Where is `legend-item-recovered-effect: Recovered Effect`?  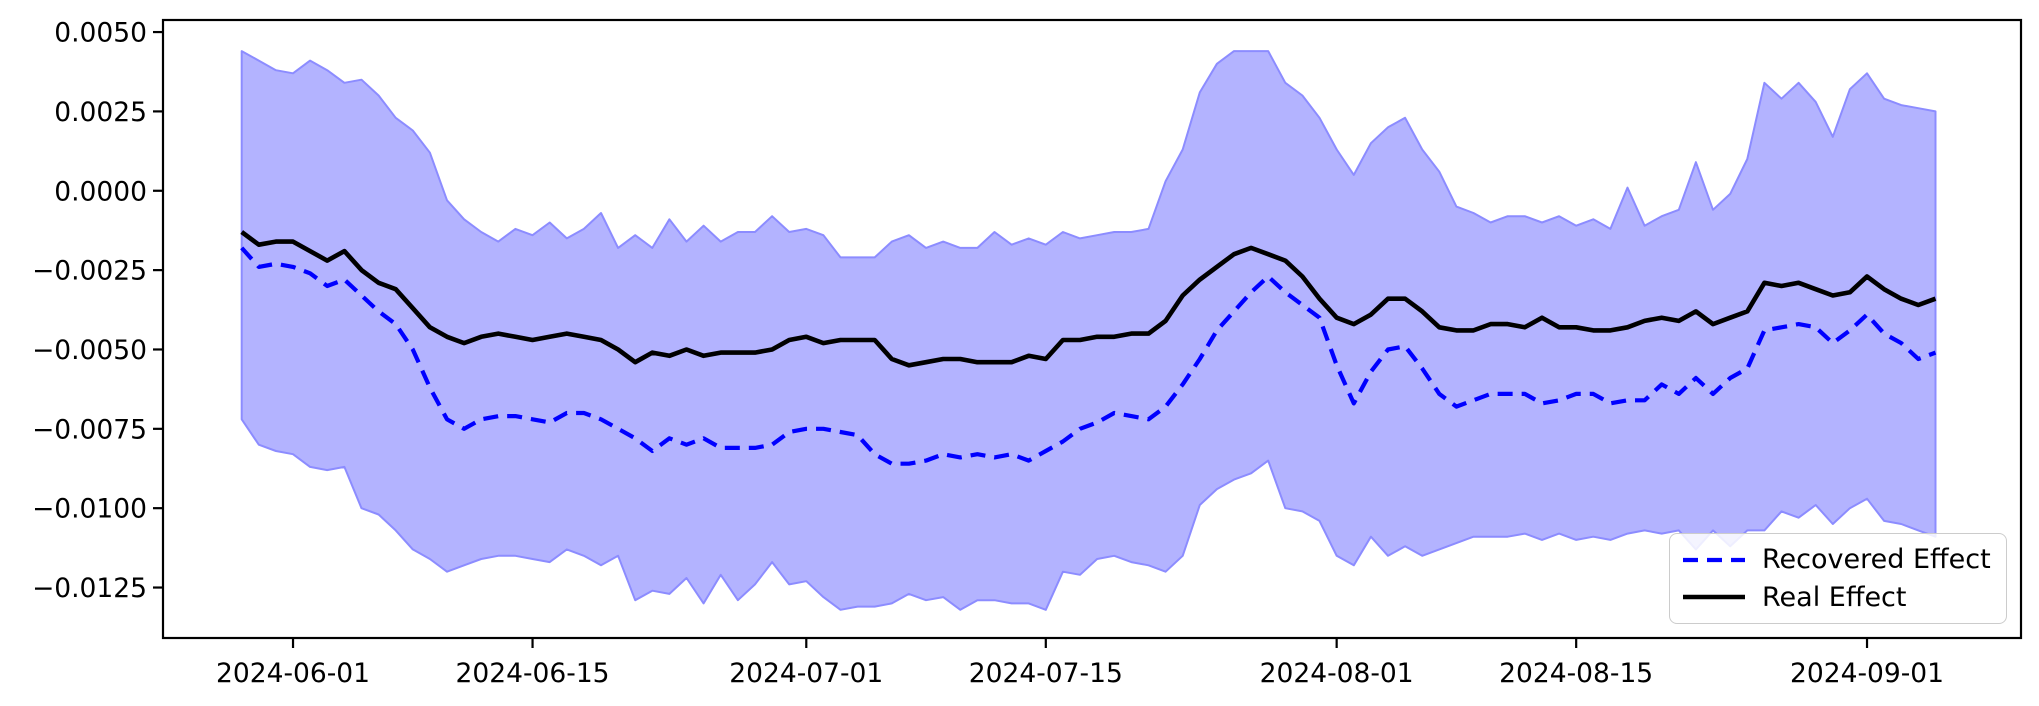 legend-item-recovered-effect: Recovered Effect is located at coordinates (1838, 559).